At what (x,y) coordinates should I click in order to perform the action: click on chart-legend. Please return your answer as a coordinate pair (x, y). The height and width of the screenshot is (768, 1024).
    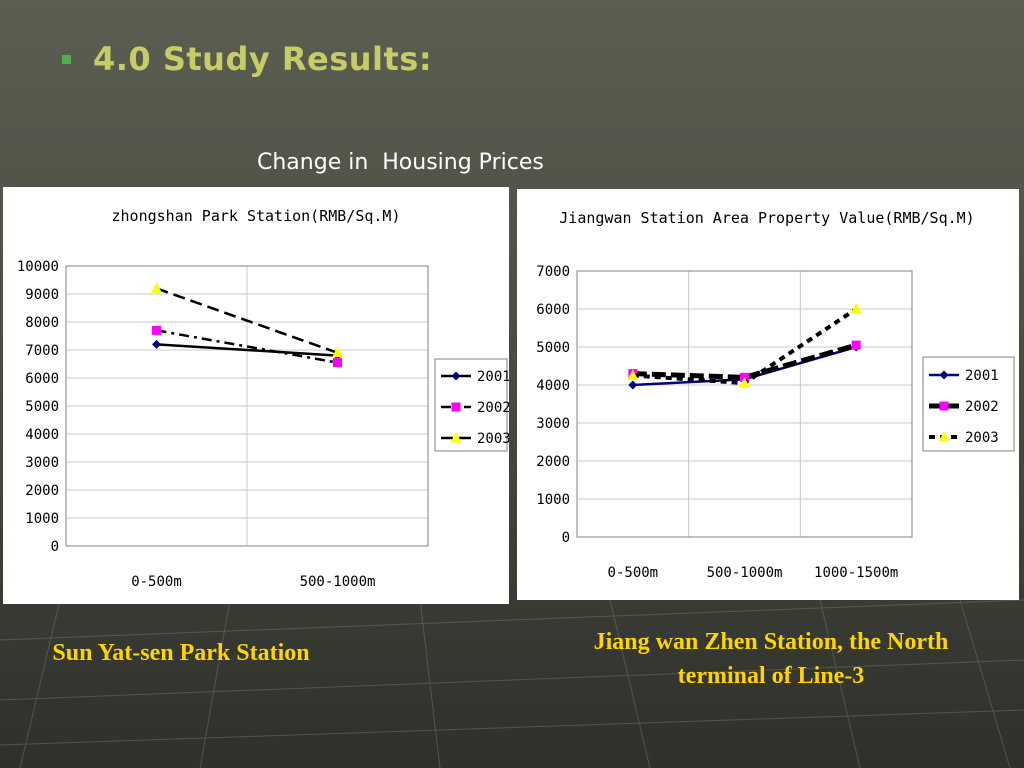
    Looking at the image, I should click on (471, 405).